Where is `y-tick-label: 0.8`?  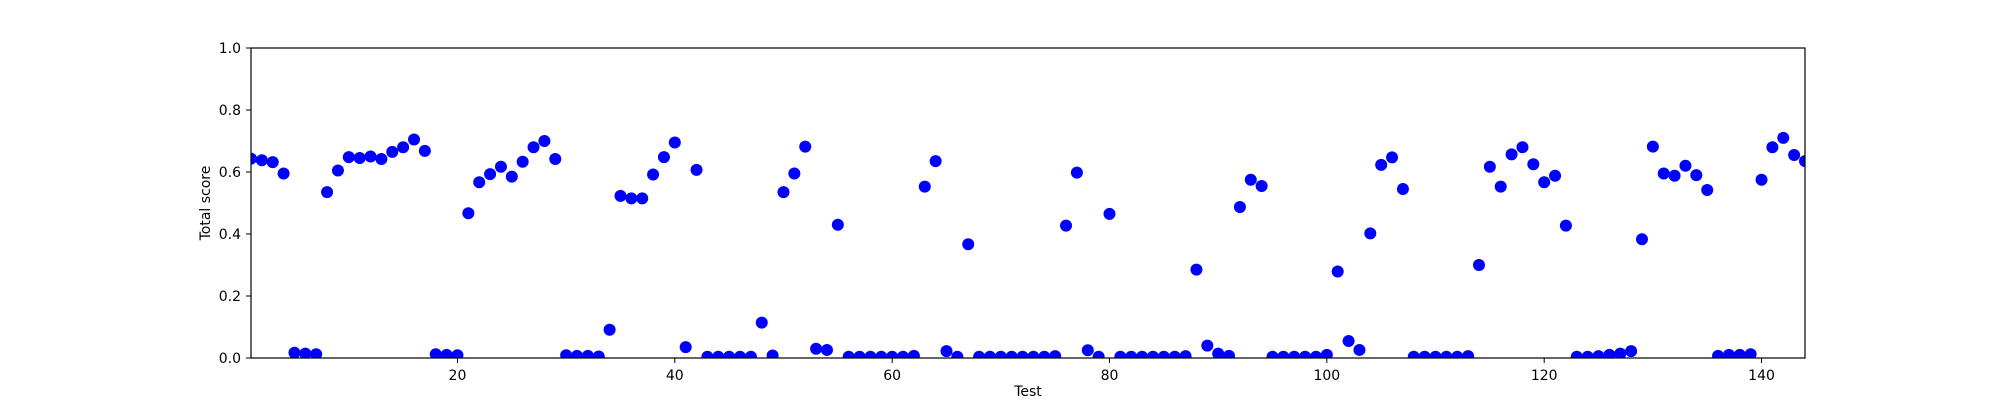 y-tick-label: 0.8 is located at coordinates (230, 111).